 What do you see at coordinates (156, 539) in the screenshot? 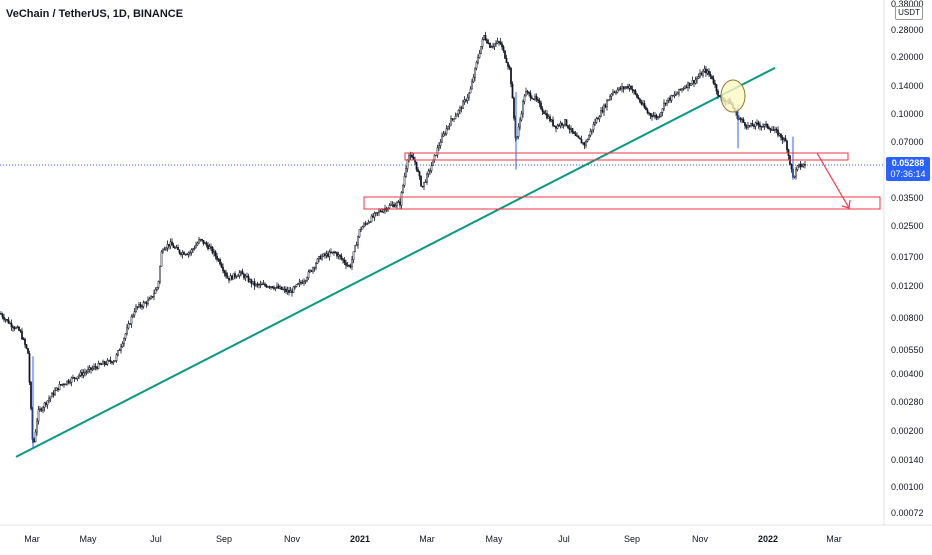
I see `x-tick-label: Jul` at bounding box center [156, 539].